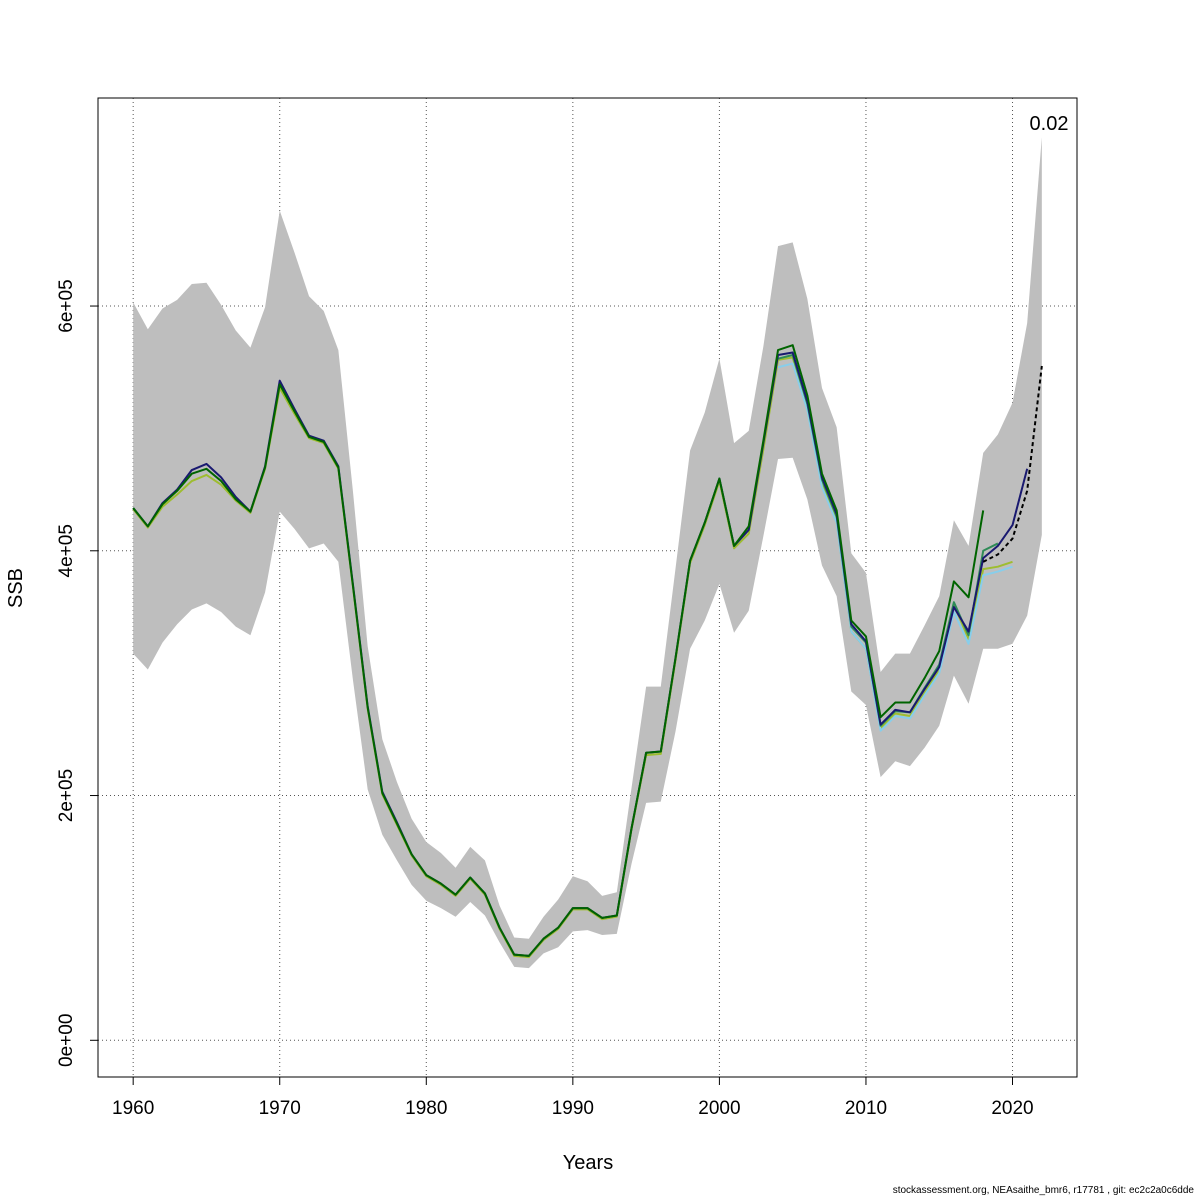  What do you see at coordinates (866, 1108) in the screenshot?
I see `x-tick-label-2010: 2010` at bounding box center [866, 1108].